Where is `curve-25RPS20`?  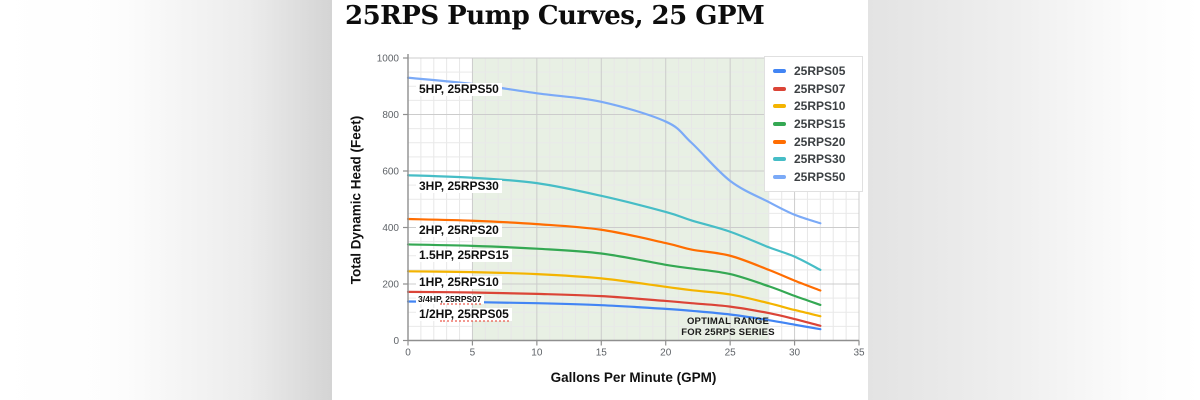 curve-25RPS20 is located at coordinates (614, 254).